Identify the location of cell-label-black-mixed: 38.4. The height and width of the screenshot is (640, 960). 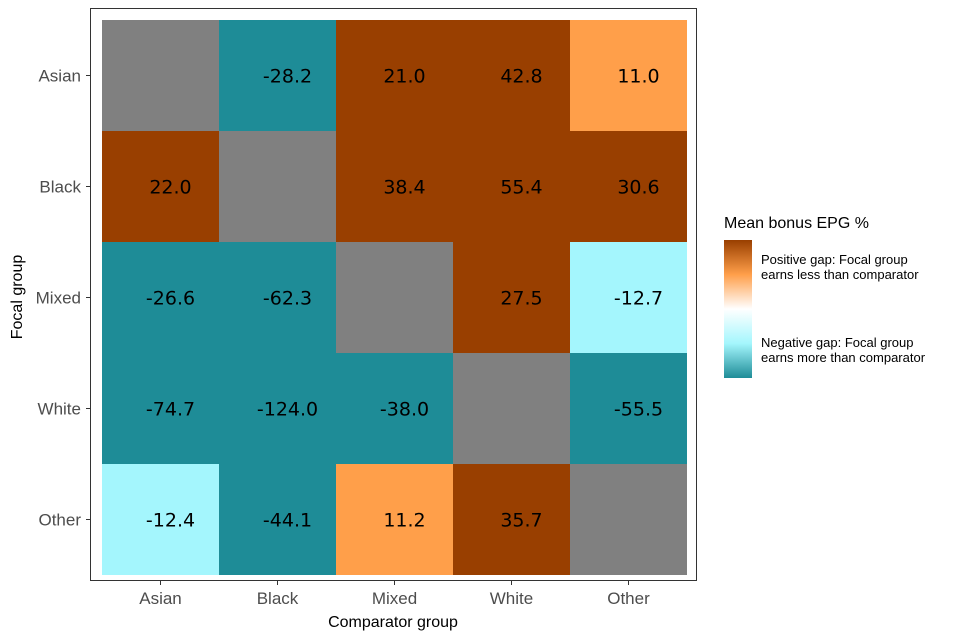
(404, 188).